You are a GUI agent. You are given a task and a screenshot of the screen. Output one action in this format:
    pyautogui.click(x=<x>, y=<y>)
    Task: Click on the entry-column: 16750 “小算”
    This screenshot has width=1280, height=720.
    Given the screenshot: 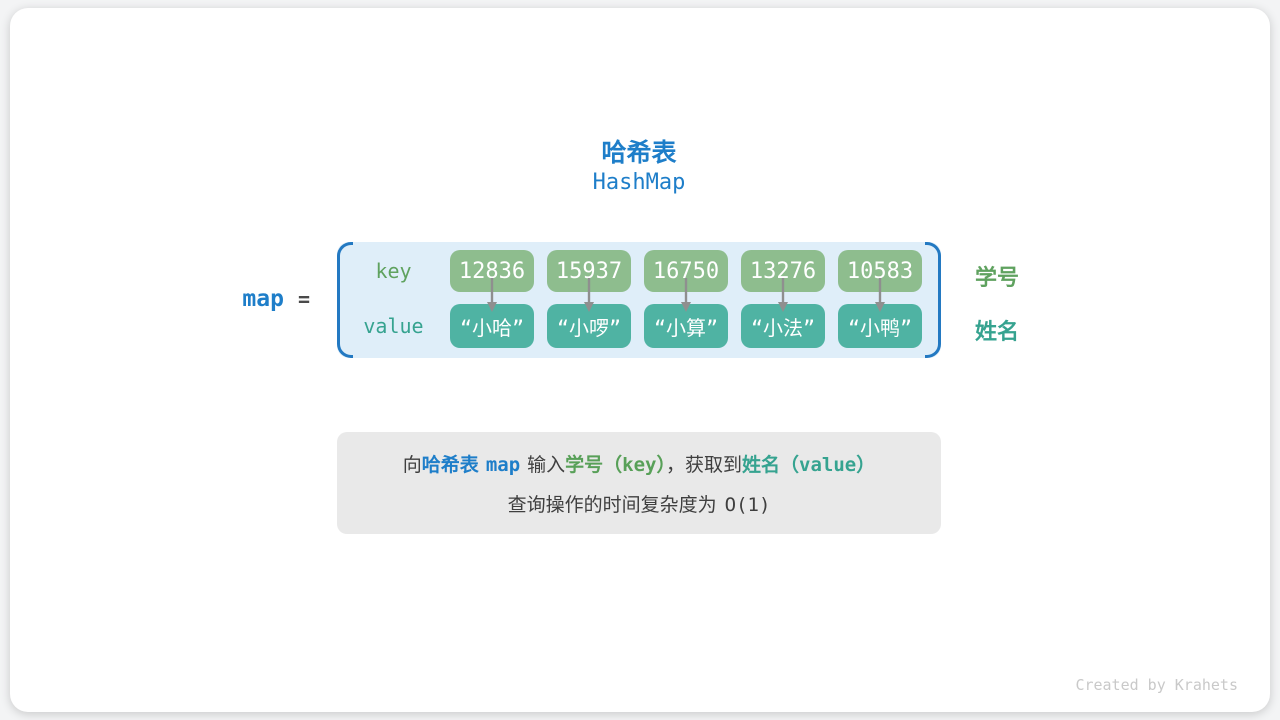 What is the action you would take?
    pyautogui.click(x=686, y=299)
    